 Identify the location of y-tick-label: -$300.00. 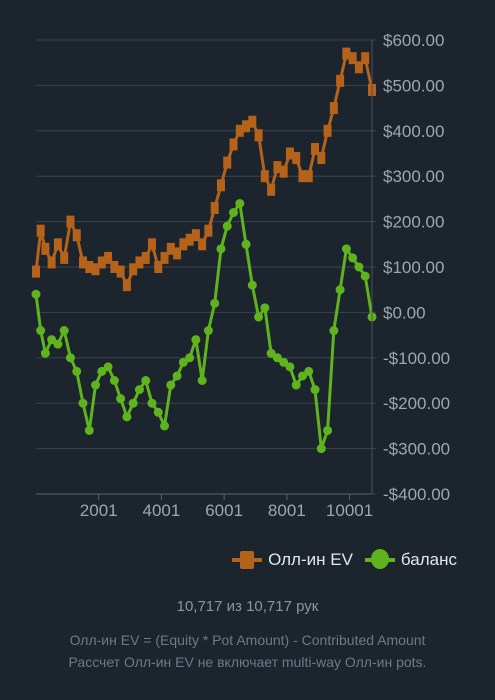
(416, 449).